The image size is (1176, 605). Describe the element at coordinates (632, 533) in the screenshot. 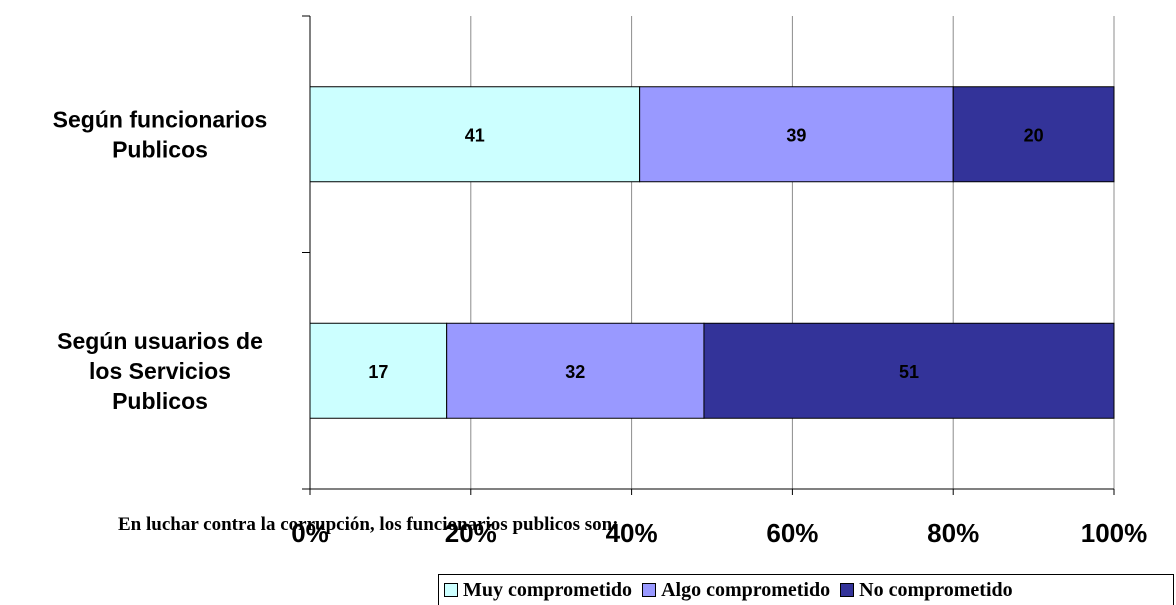

I see `x-tick-label: 40%` at that location.